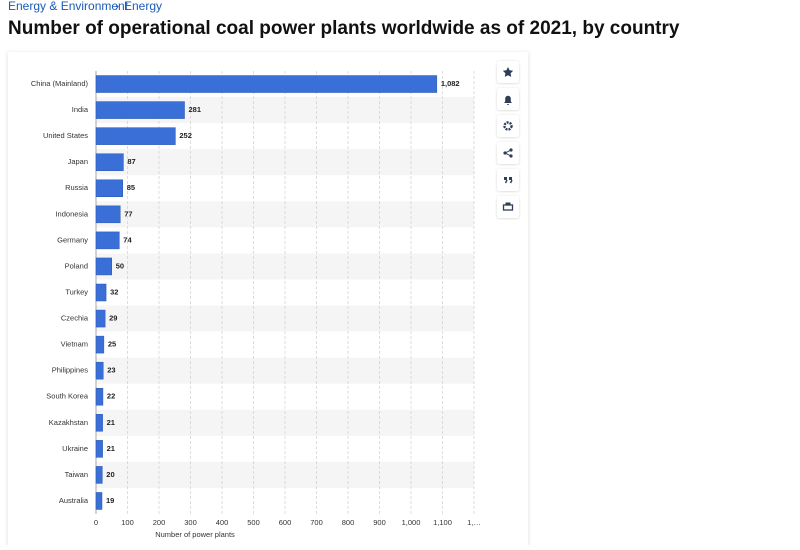 This screenshot has width=800, height=550. Describe the element at coordinates (508, 207) in the screenshot. I see `print-button` at that location.